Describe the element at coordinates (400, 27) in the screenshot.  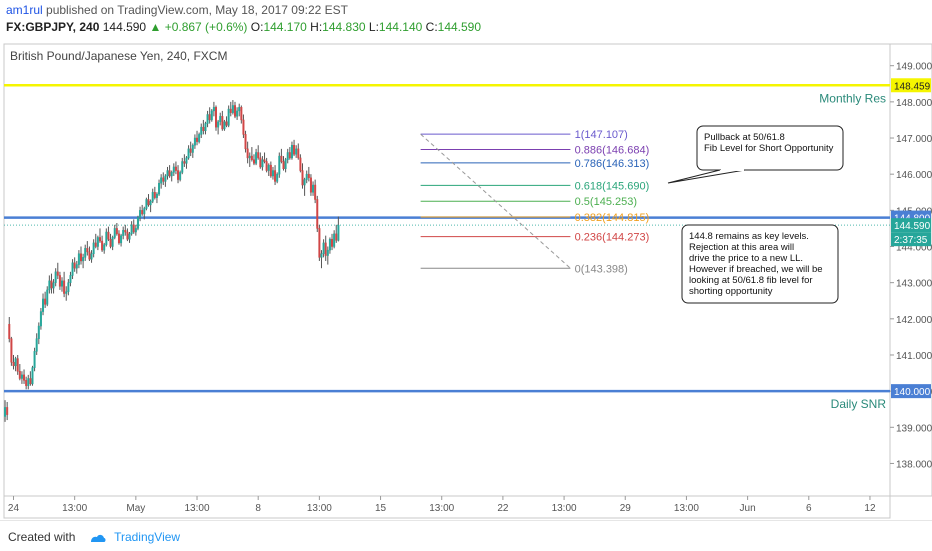
I see `low-value: 144.140` at that location.